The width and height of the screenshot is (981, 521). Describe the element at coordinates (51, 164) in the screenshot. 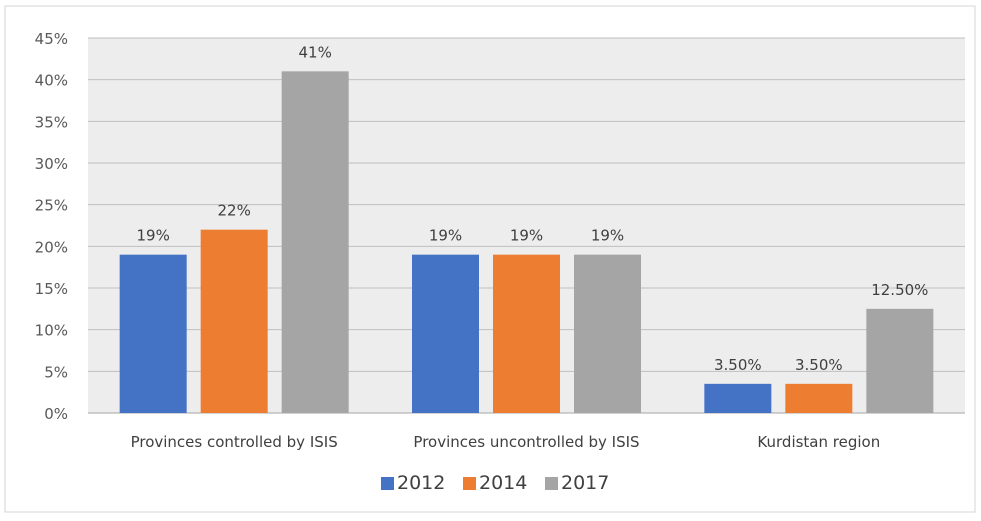

I see `y-tick-label: 30%` at that location.